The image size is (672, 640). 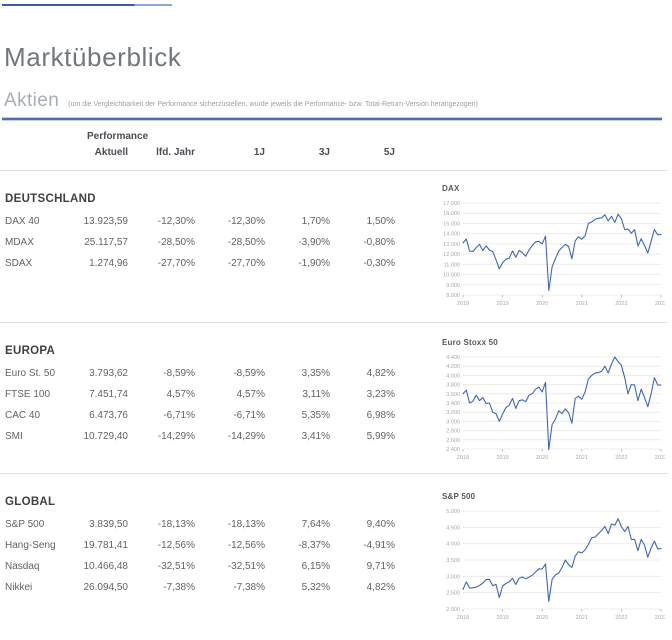 I want to click on value-cell: -3,90%, so click(x=314, y=242).